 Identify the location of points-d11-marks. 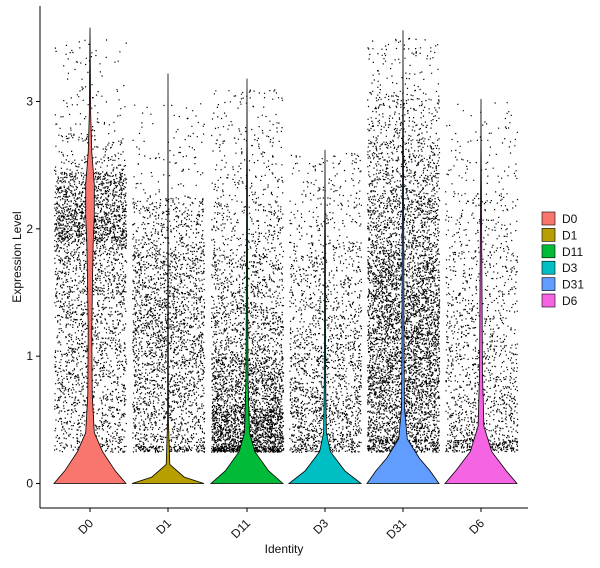
(248, 271).